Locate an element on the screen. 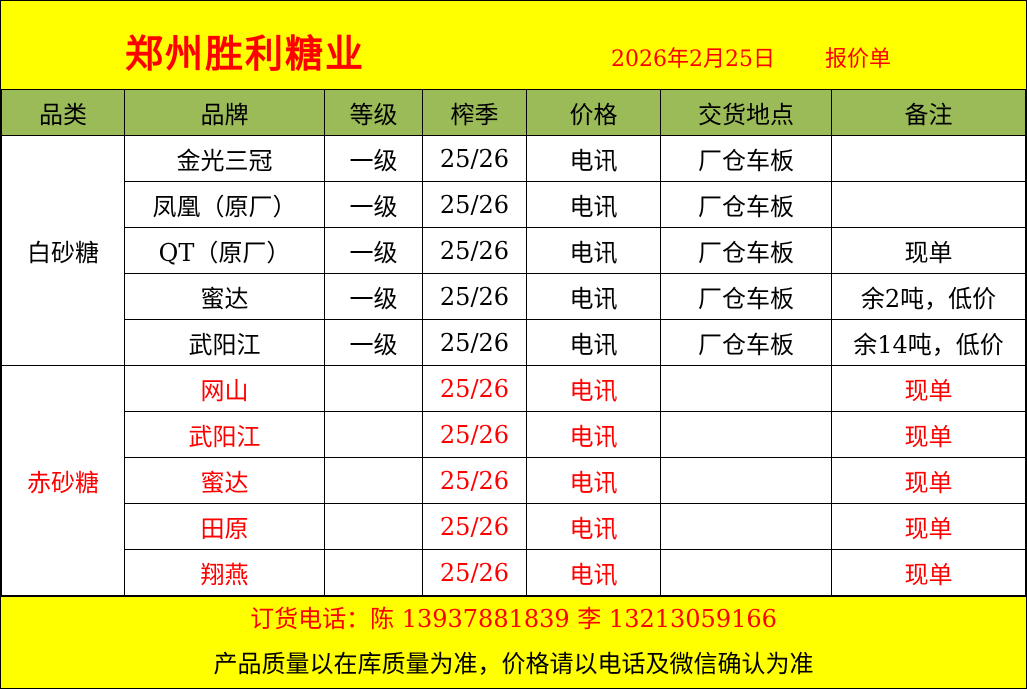 The height and width of the screenshot is (689, 1027). brand-cell: 凤凰（原厂） is located at coordinates (224, 204).